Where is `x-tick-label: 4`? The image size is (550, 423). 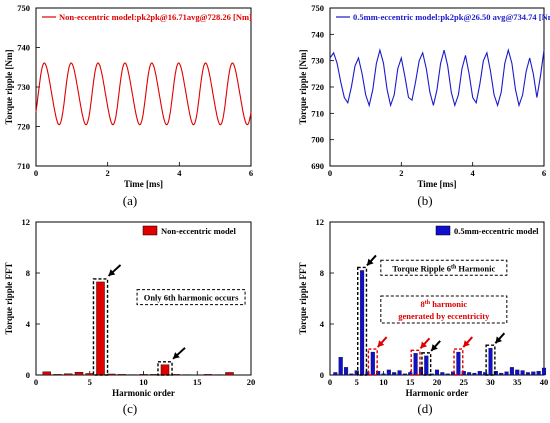
x-tick-label: 4 is located at coordinates (473, 173).